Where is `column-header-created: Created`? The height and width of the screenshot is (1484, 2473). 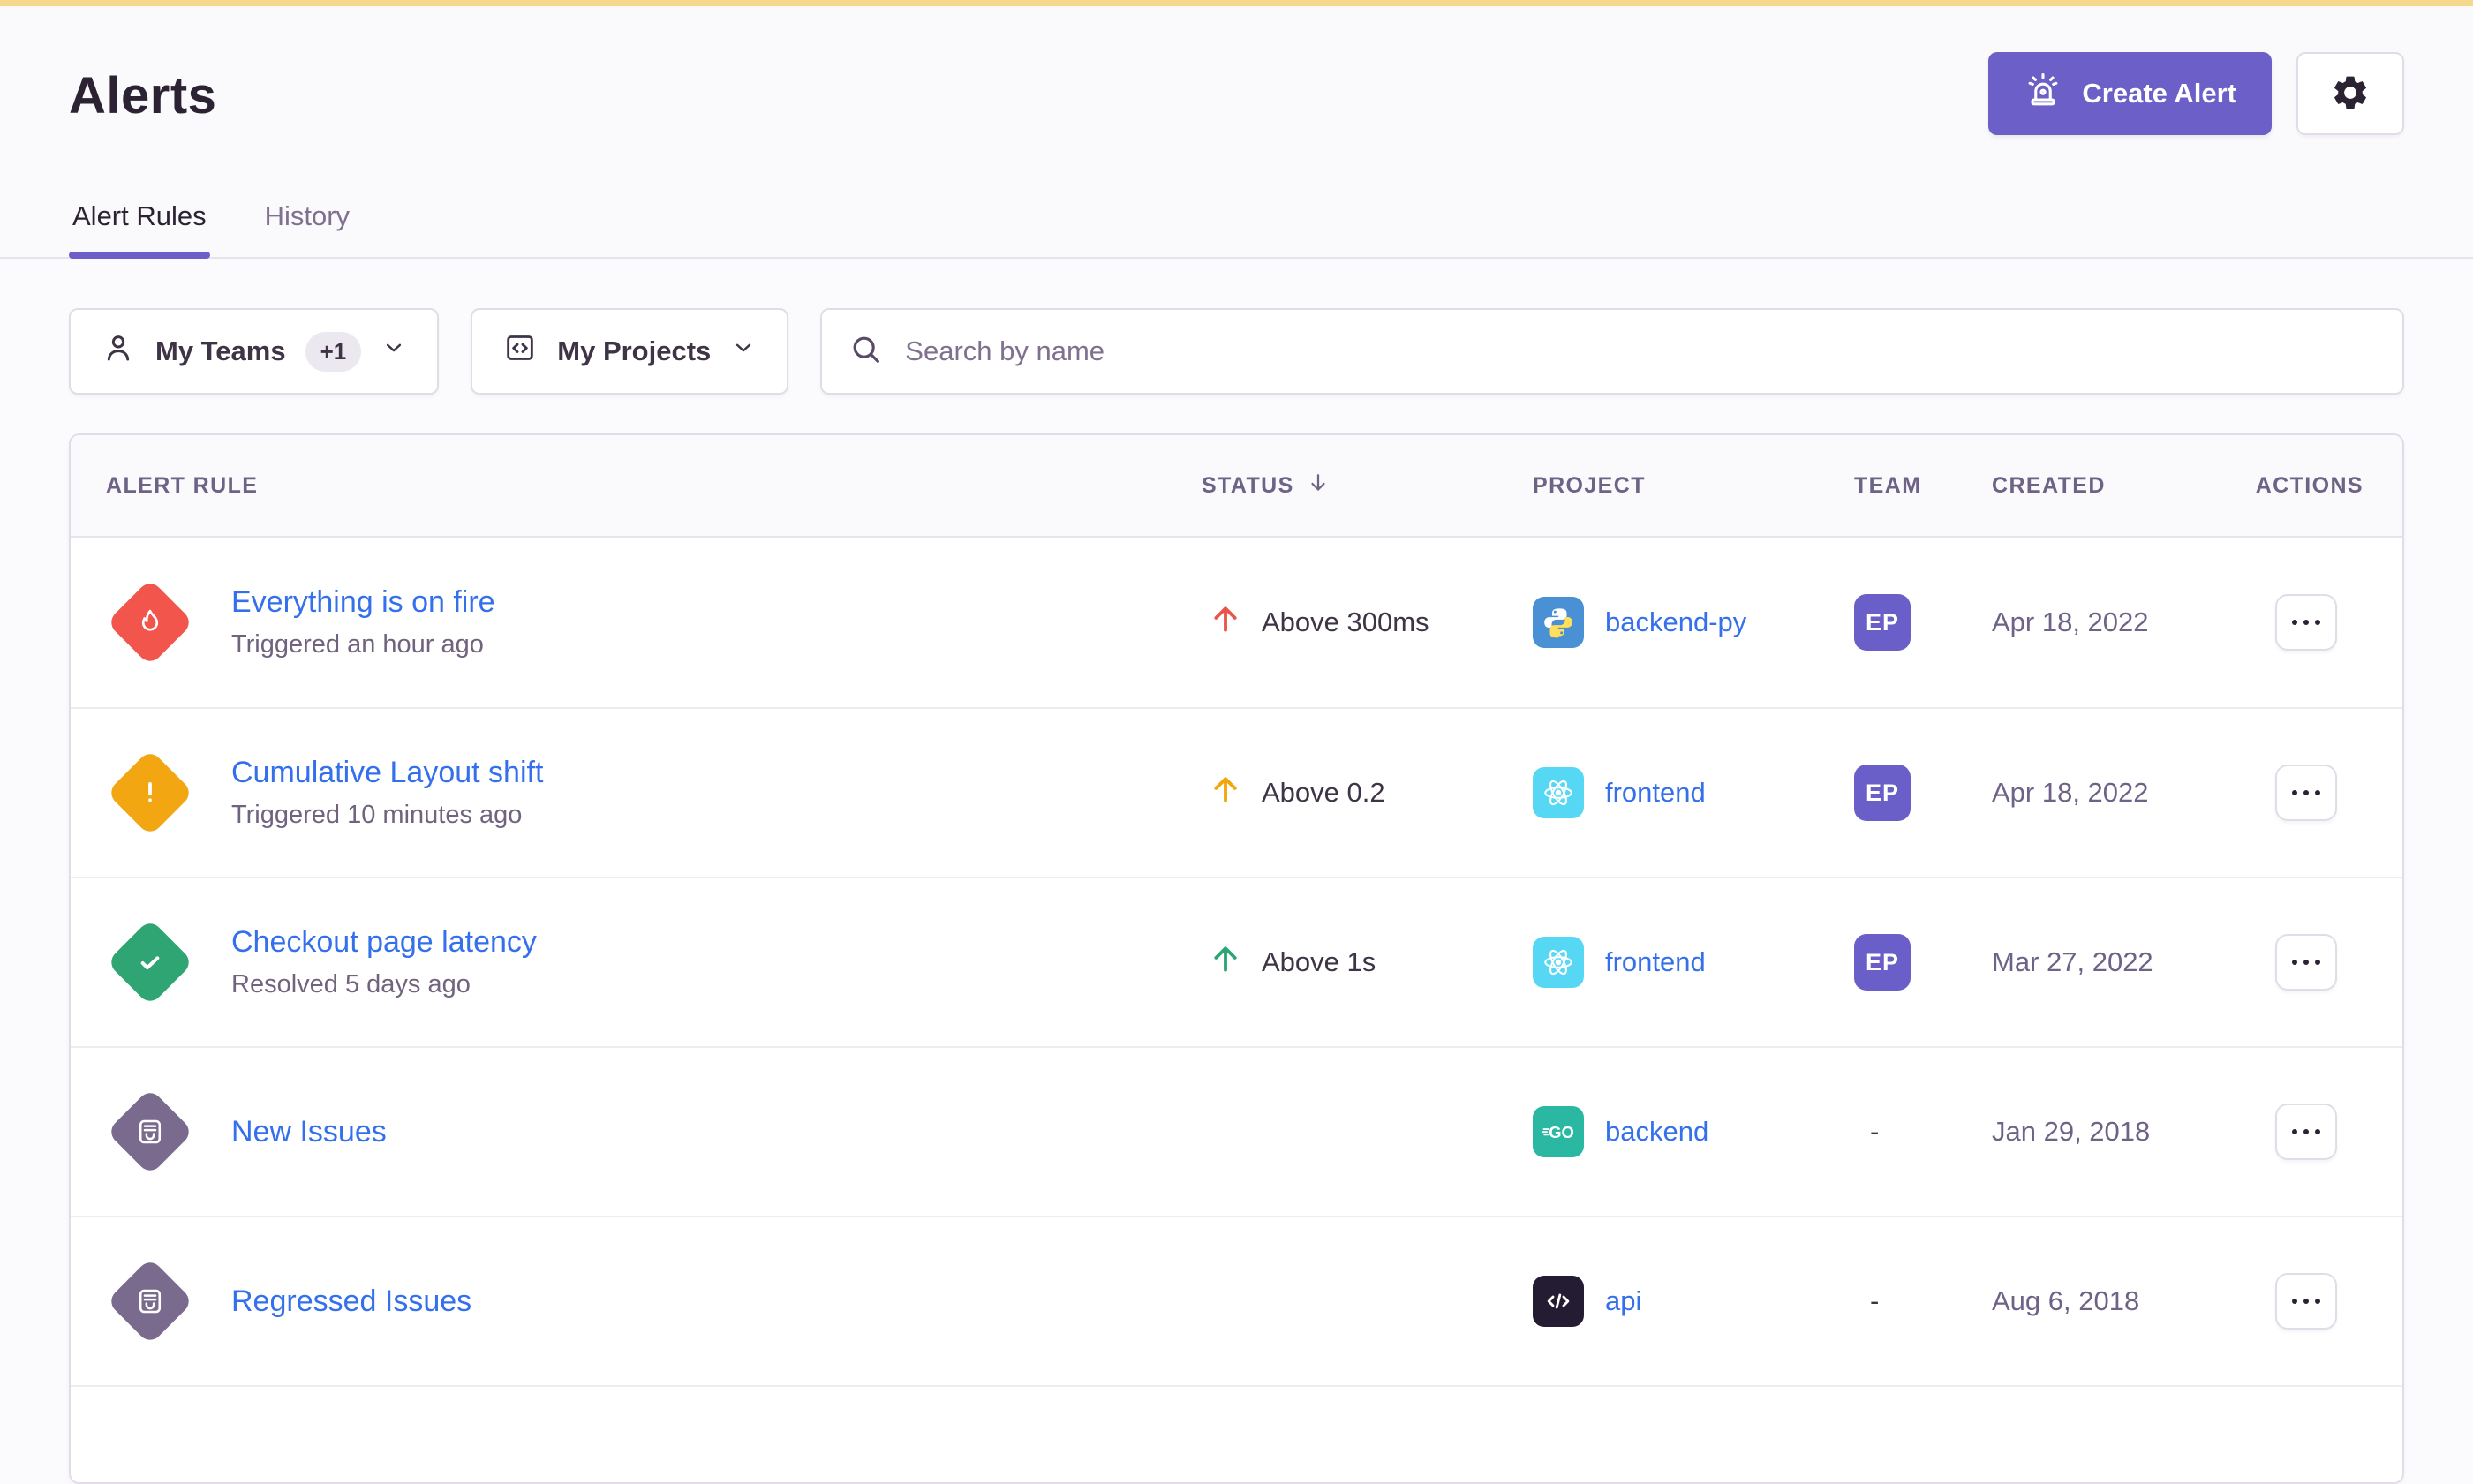
column-header-created: Created is located at coordinates (2049, 485).